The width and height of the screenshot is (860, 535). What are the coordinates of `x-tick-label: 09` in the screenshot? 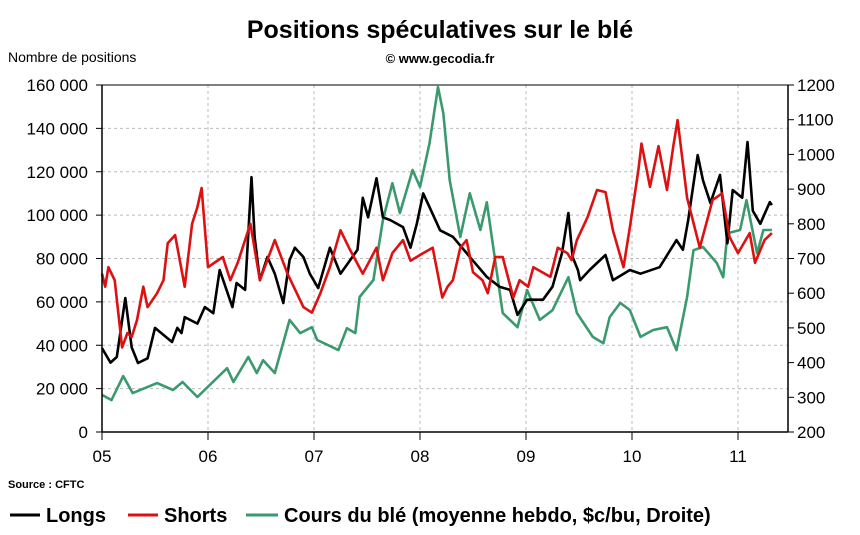 It's located at (526, 456).